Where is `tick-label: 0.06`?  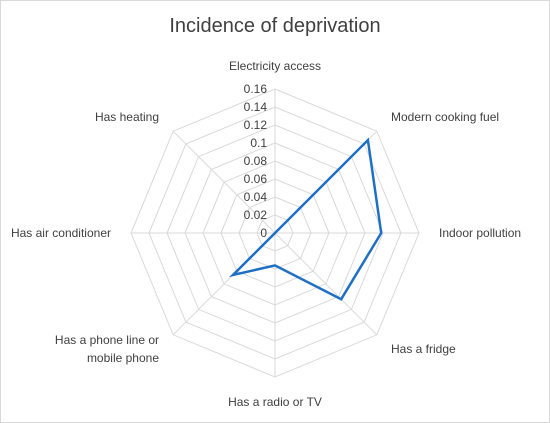 tick-label: 0.06 is located at coordinates (256, 179).